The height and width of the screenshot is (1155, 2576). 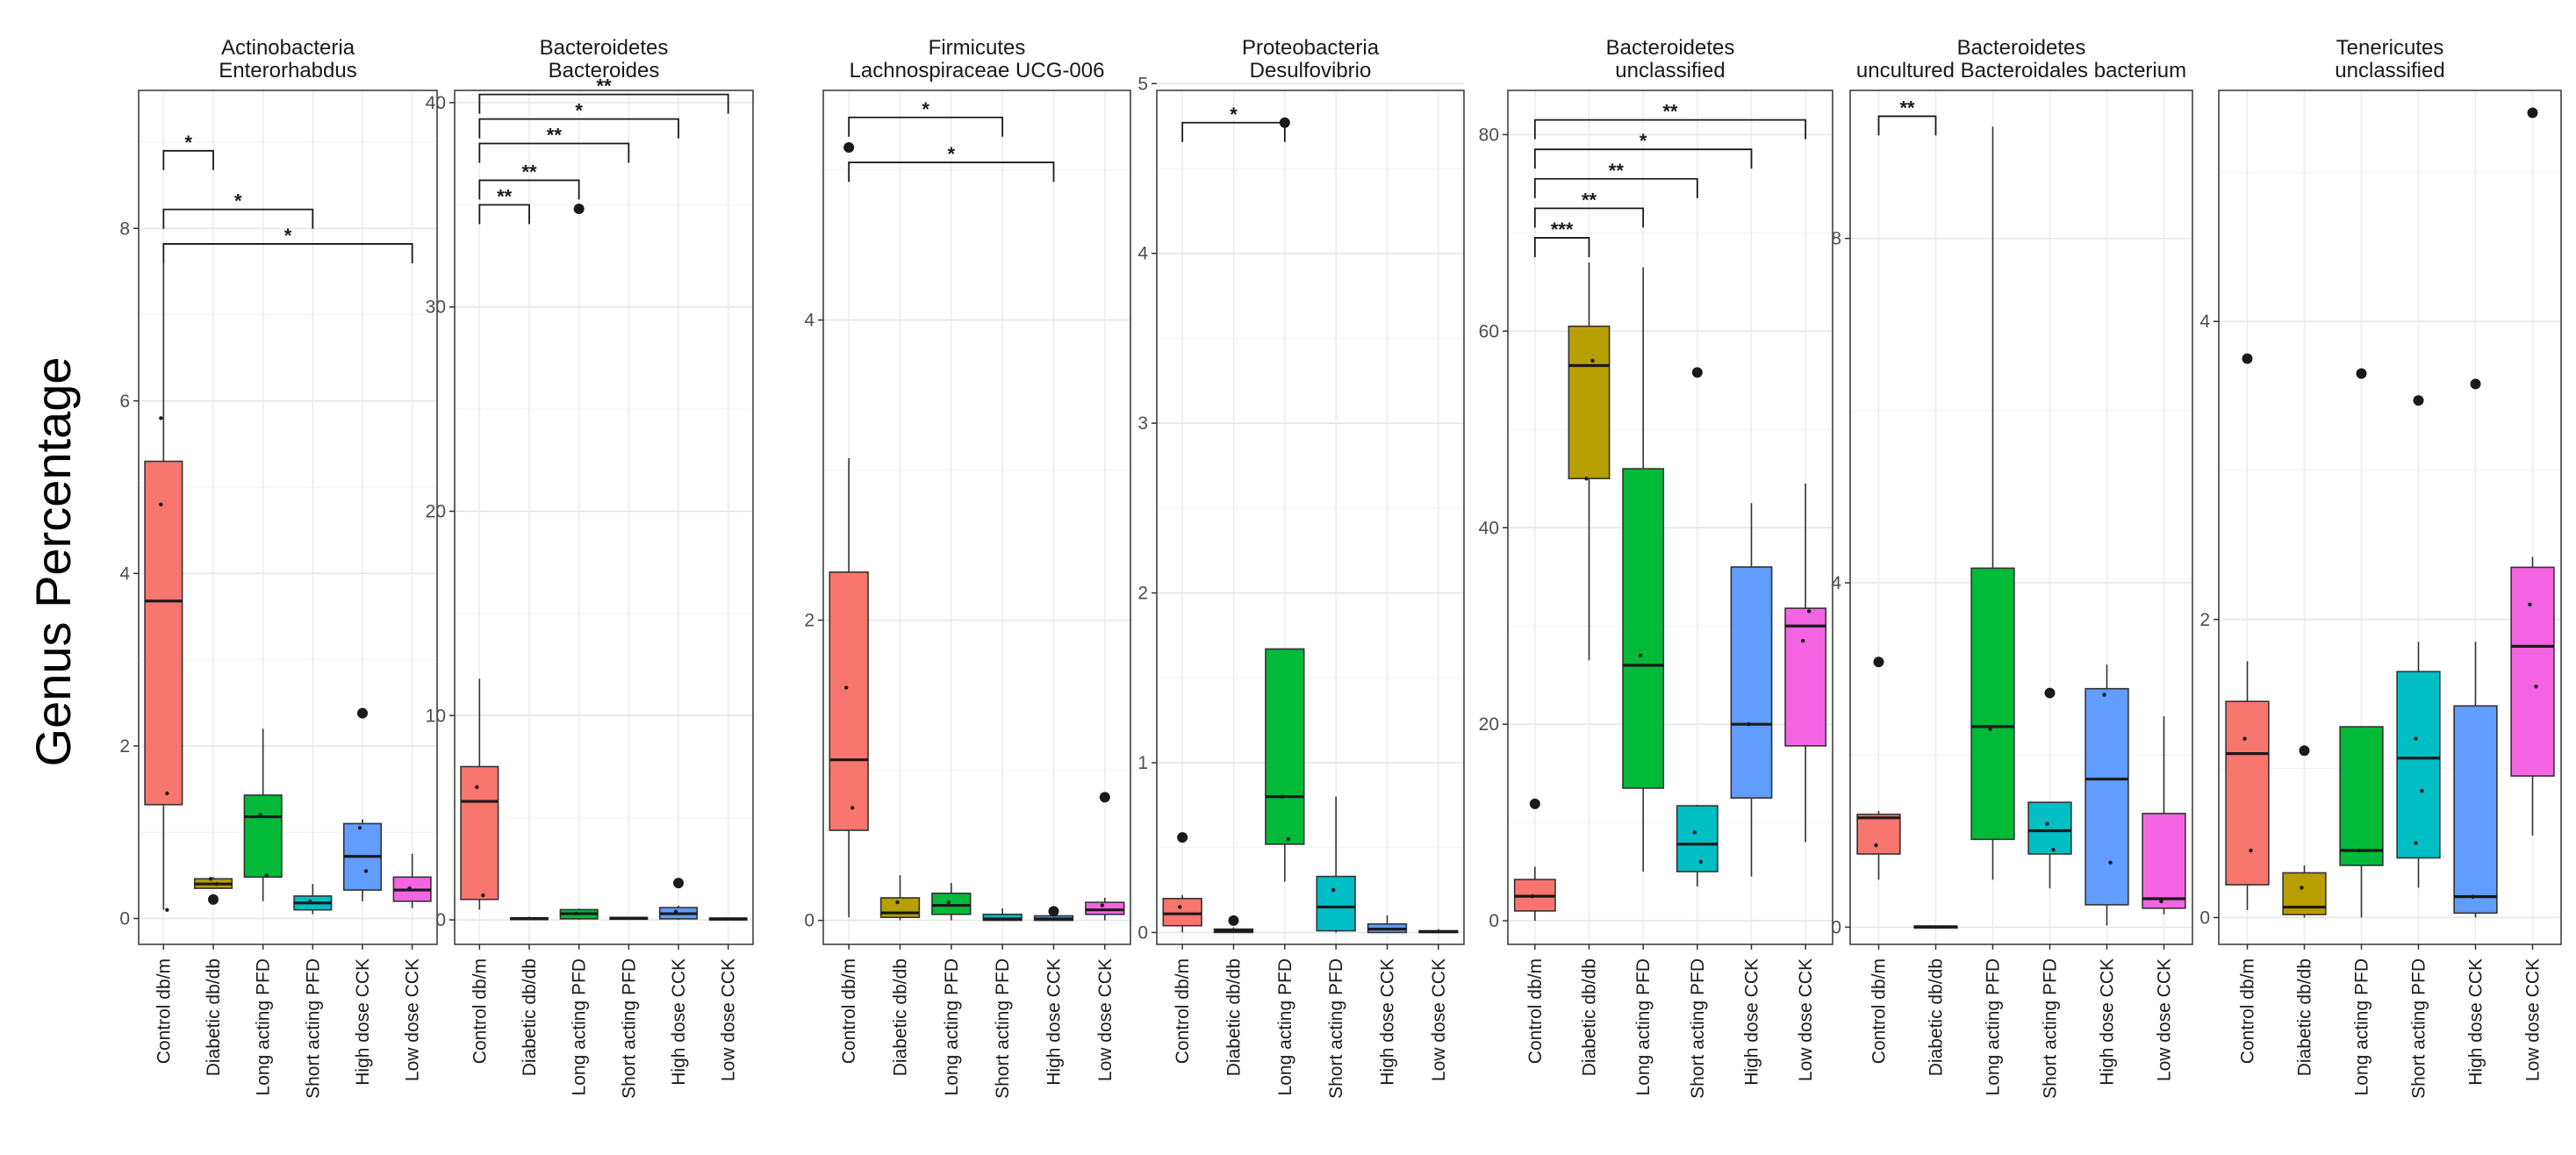 I want to click on x-tick-label: Long acting PFD, so click(x=1994, y=1026).